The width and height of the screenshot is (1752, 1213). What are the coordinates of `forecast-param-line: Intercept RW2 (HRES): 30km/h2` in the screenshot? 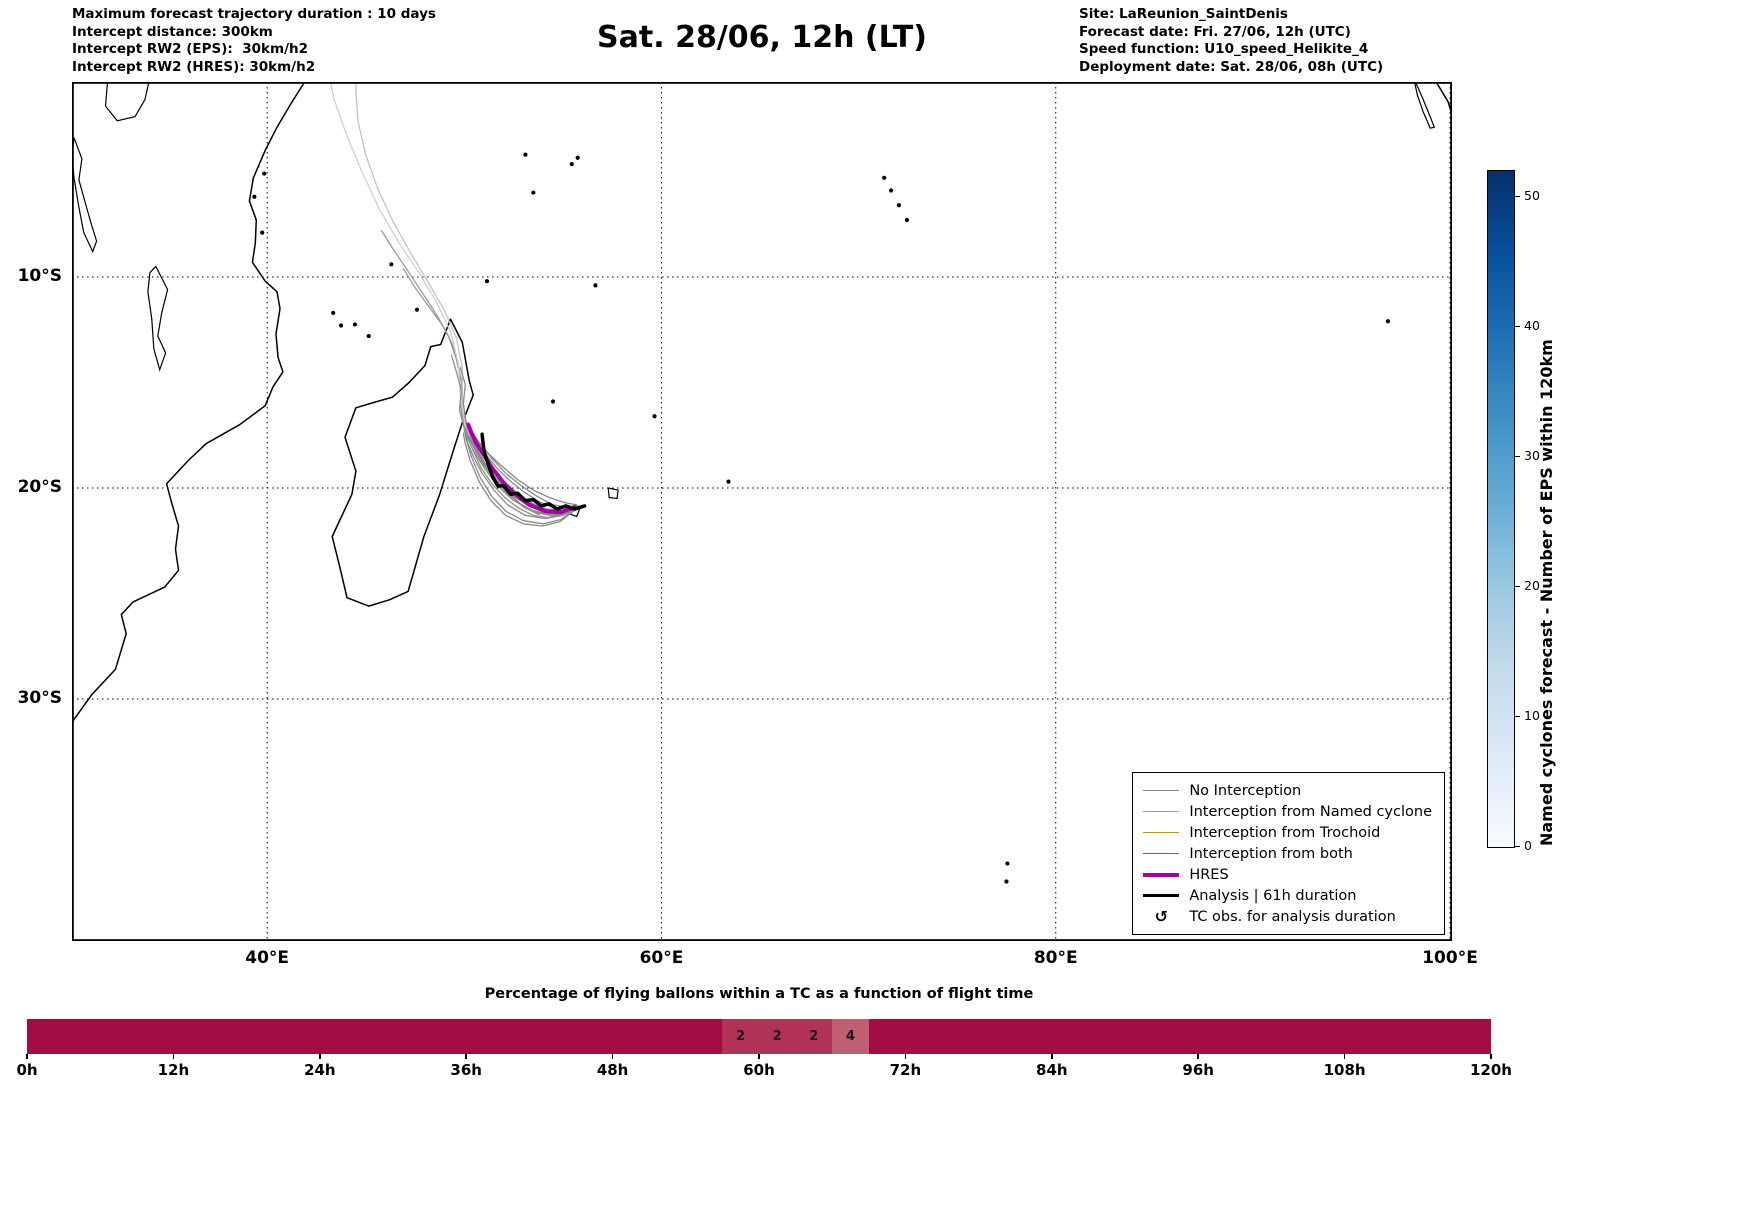 It's located at (194, 66).